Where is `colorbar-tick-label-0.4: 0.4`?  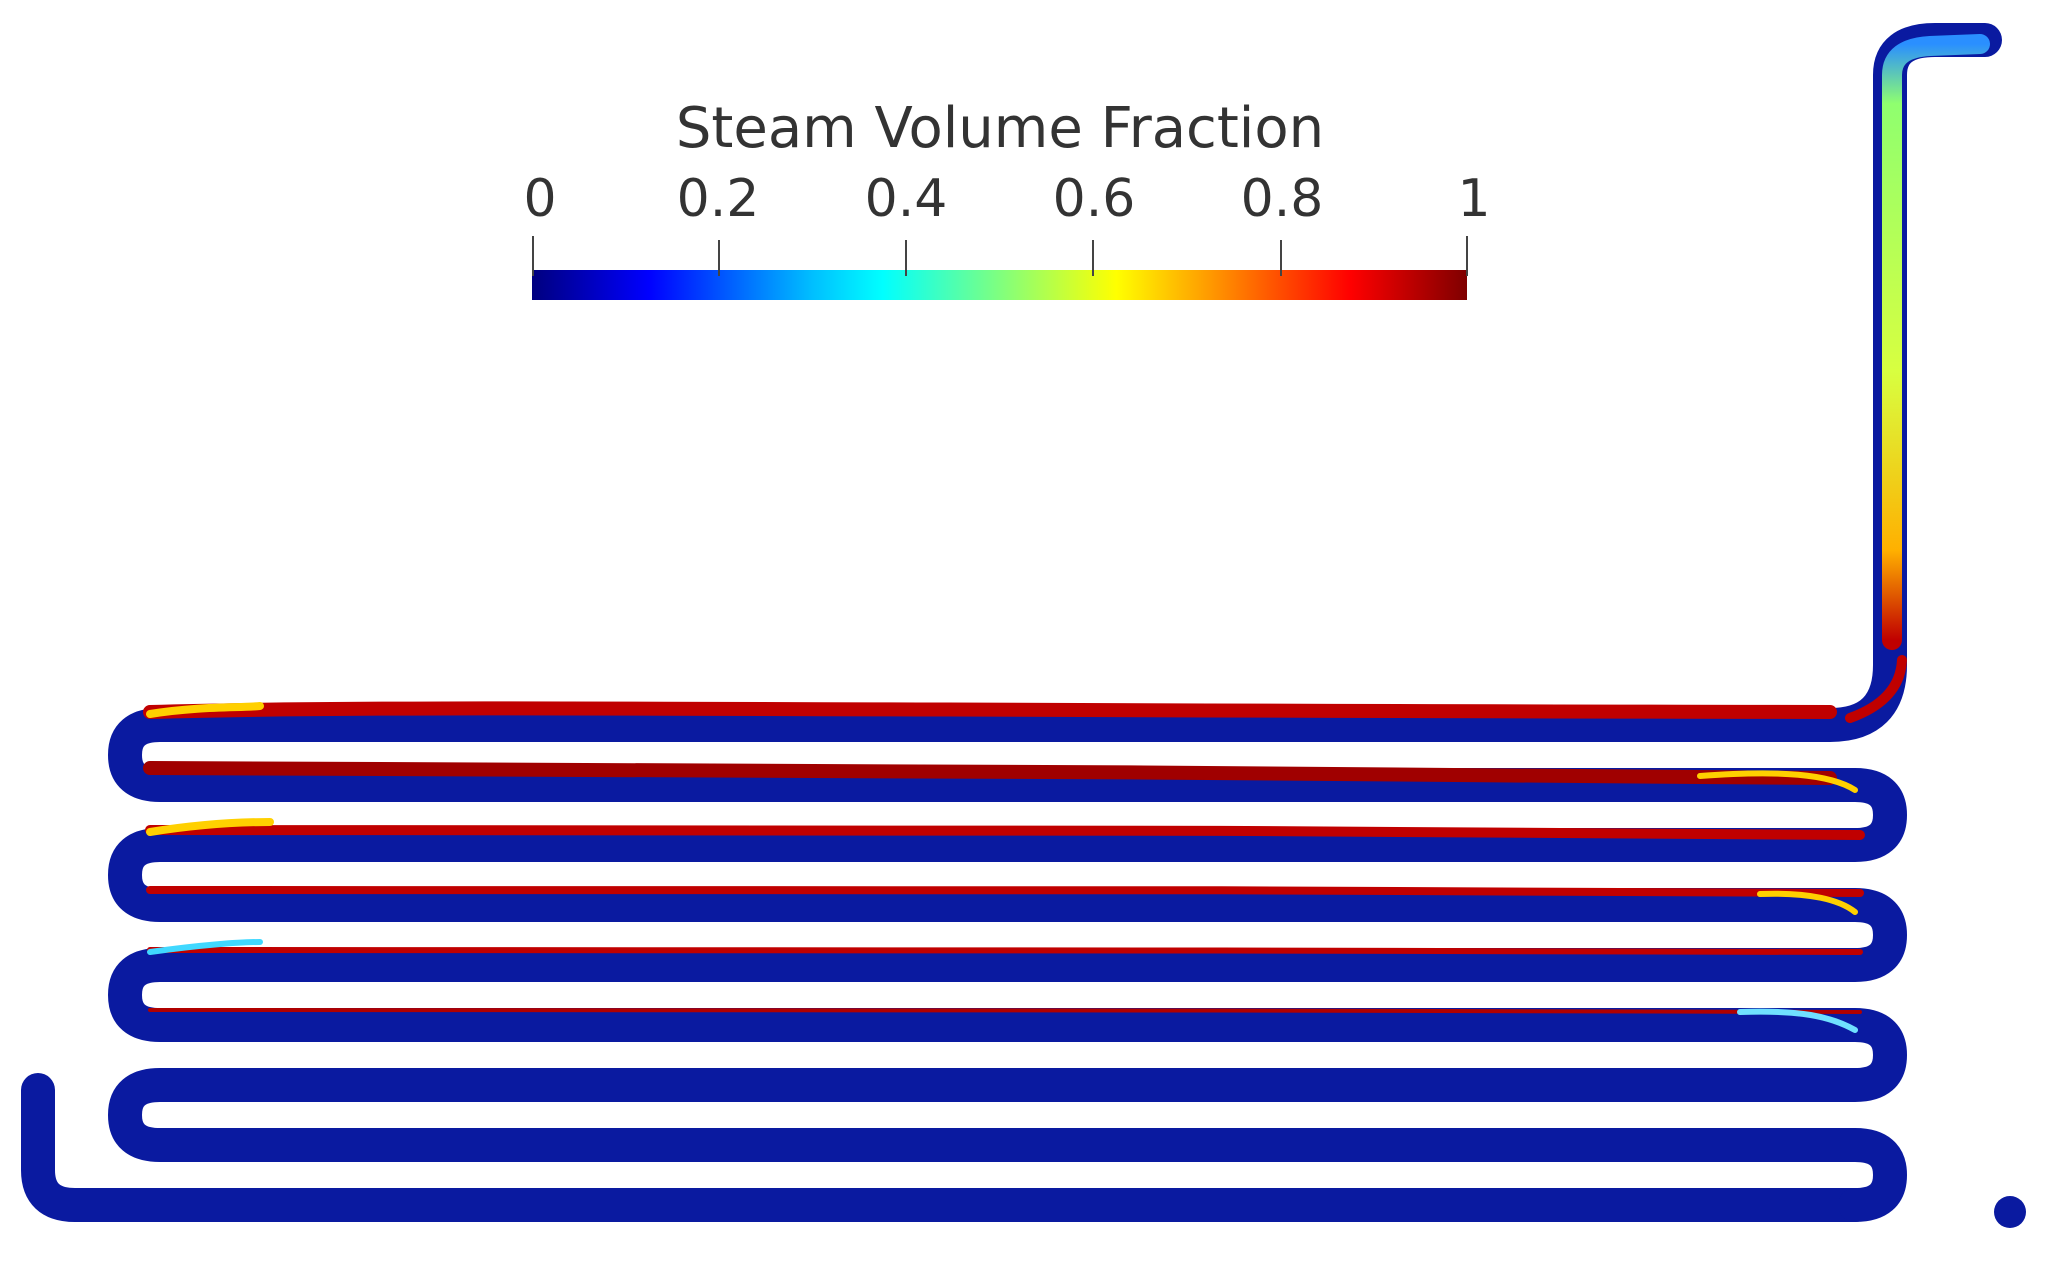
colorbar-tick-label-0.4: 0.4 is located at coordinates (906, 199).